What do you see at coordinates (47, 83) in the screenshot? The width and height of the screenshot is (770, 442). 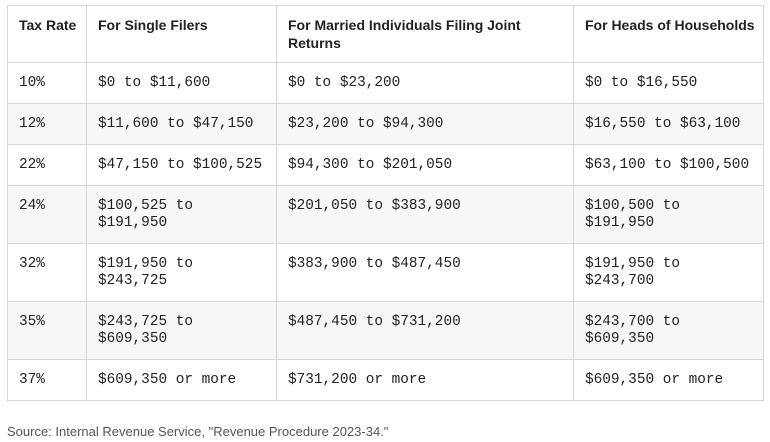 I see `table-cell: 10%` at bounding box center [47, 83].